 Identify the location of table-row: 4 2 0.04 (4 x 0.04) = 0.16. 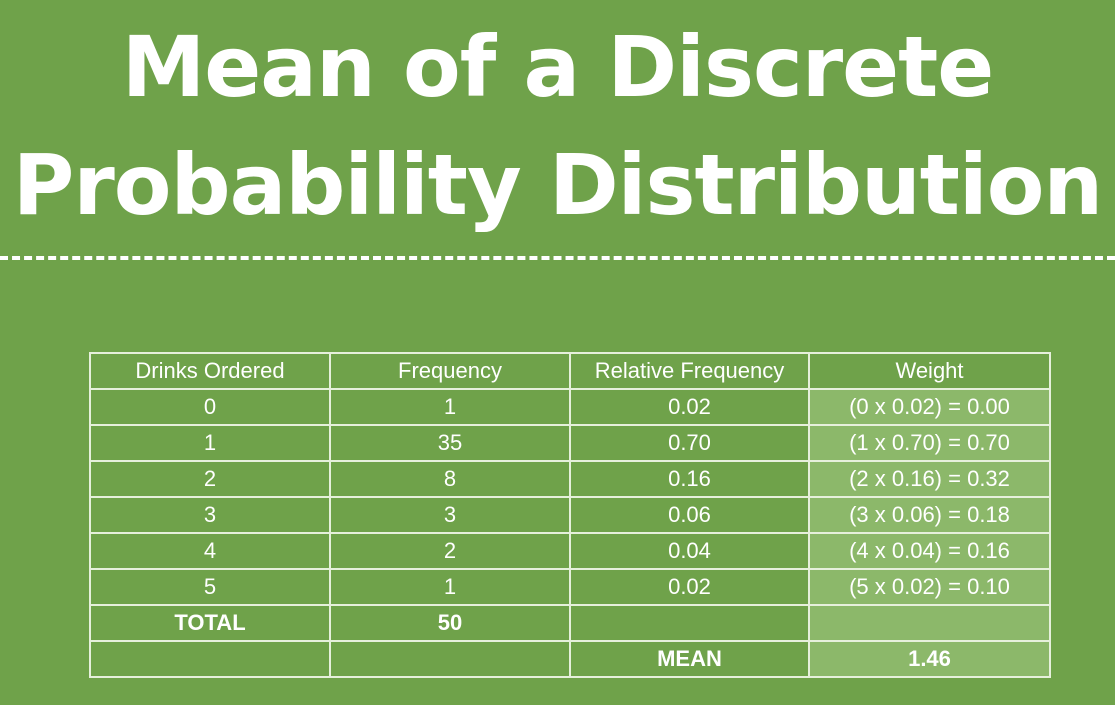
(570, 551).